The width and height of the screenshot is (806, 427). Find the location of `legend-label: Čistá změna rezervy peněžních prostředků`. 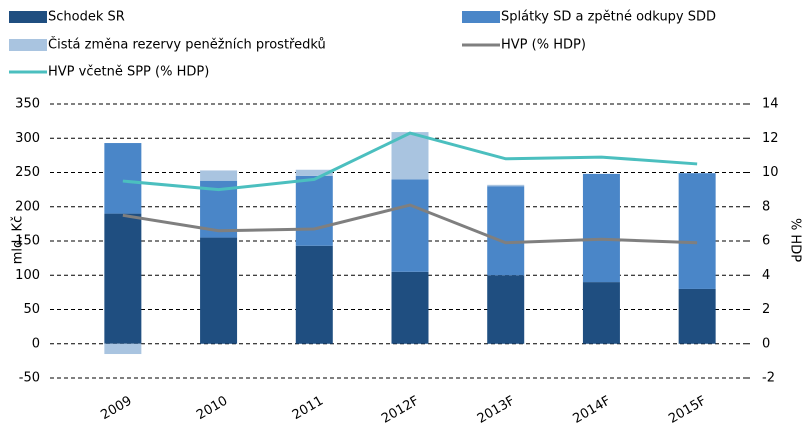

legend-label: Čistá změna rezervy peněžních prostředků is located at coordinates (187, 45).